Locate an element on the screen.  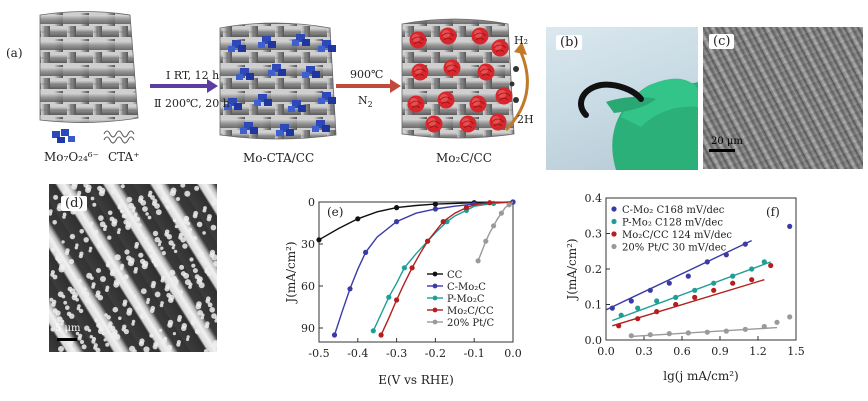
legend-label: C-Mo₂ C168 mV/dec is located at coordinates (673, 210).